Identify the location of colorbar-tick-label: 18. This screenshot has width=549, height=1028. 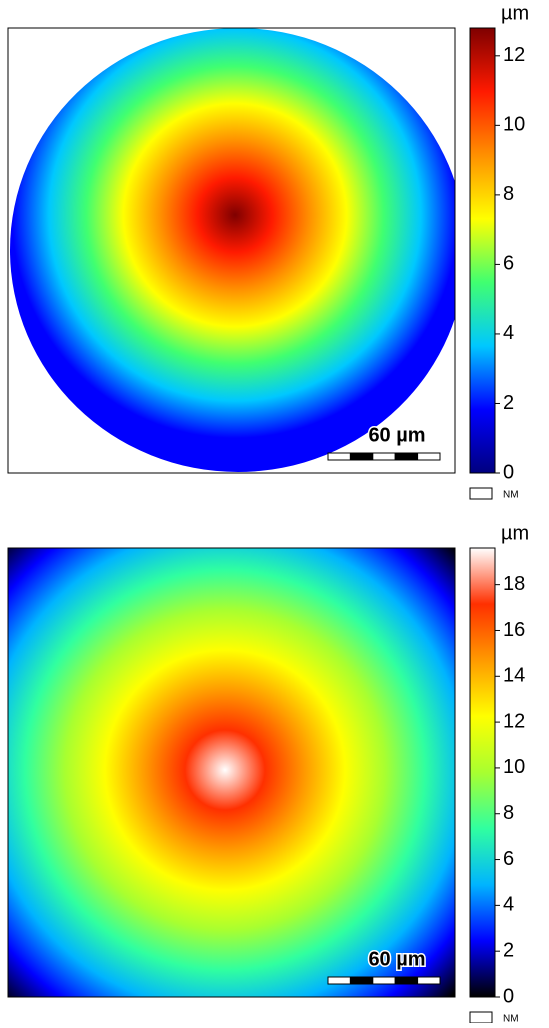
(514, 584).